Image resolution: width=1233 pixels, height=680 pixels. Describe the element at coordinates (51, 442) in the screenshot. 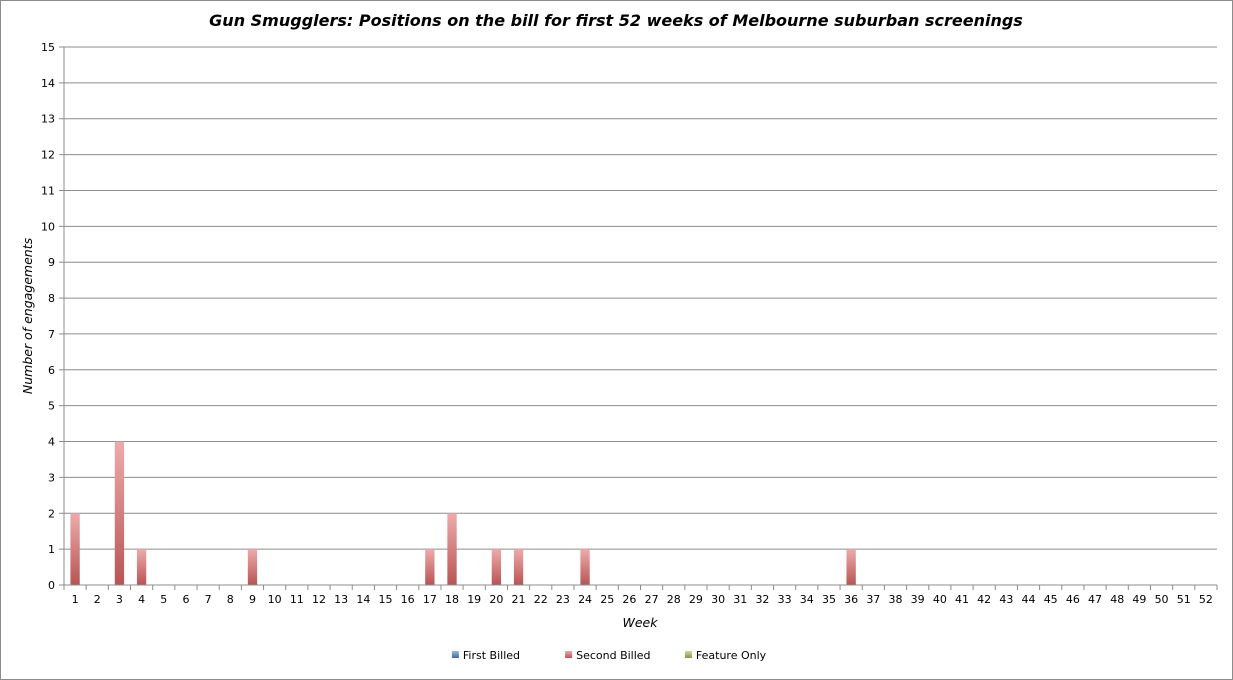

I see `y-tick-label: 4` at that location.